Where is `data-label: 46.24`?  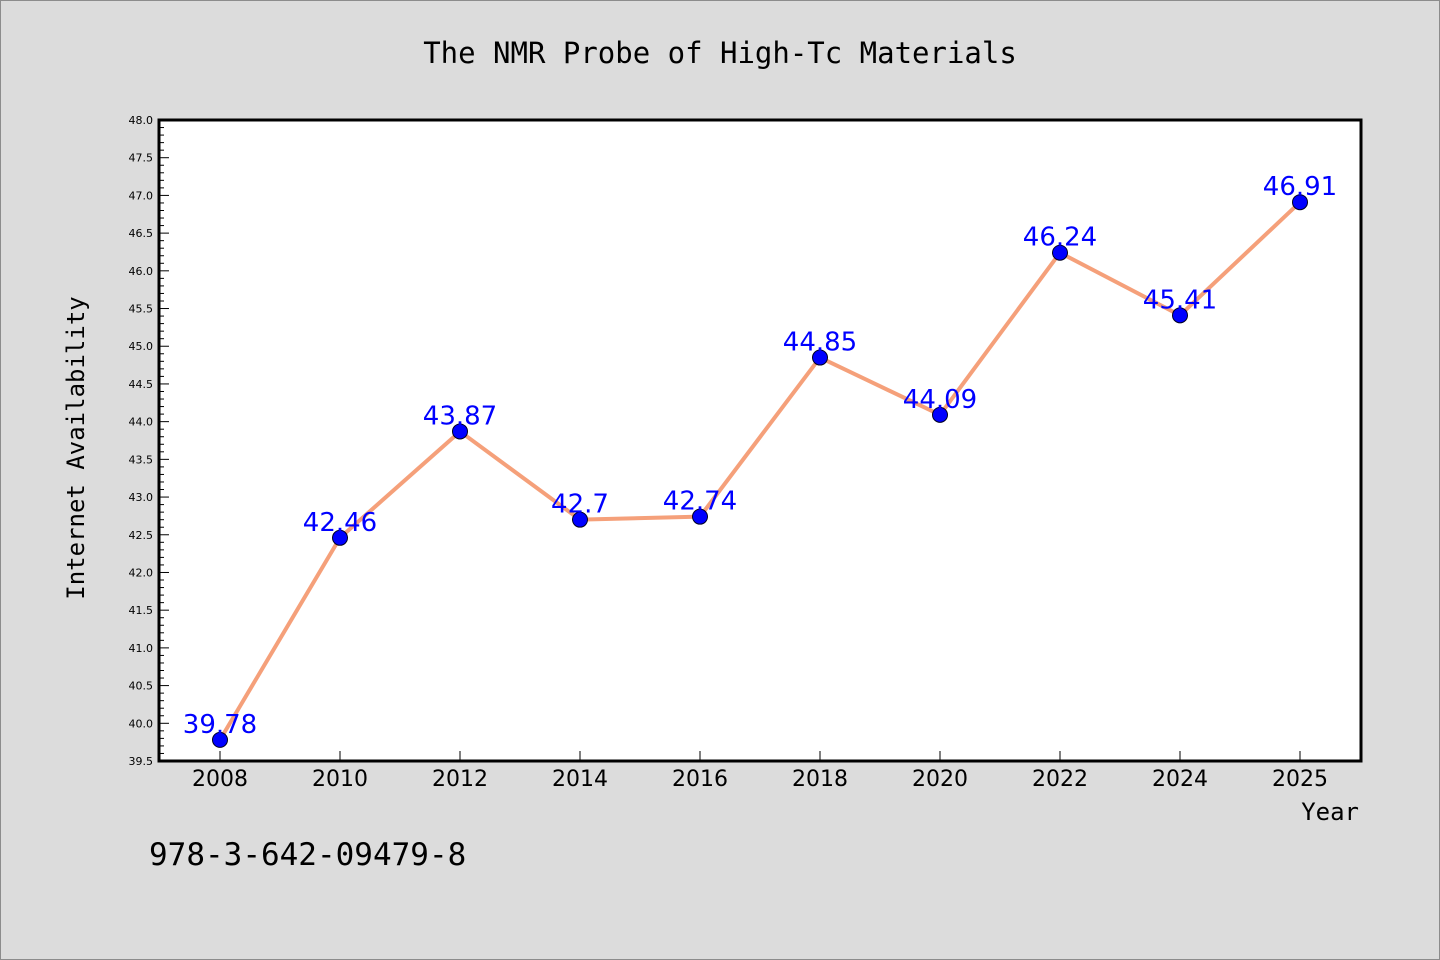 data-label: 46.24 is located at coordinates (1060, 238).